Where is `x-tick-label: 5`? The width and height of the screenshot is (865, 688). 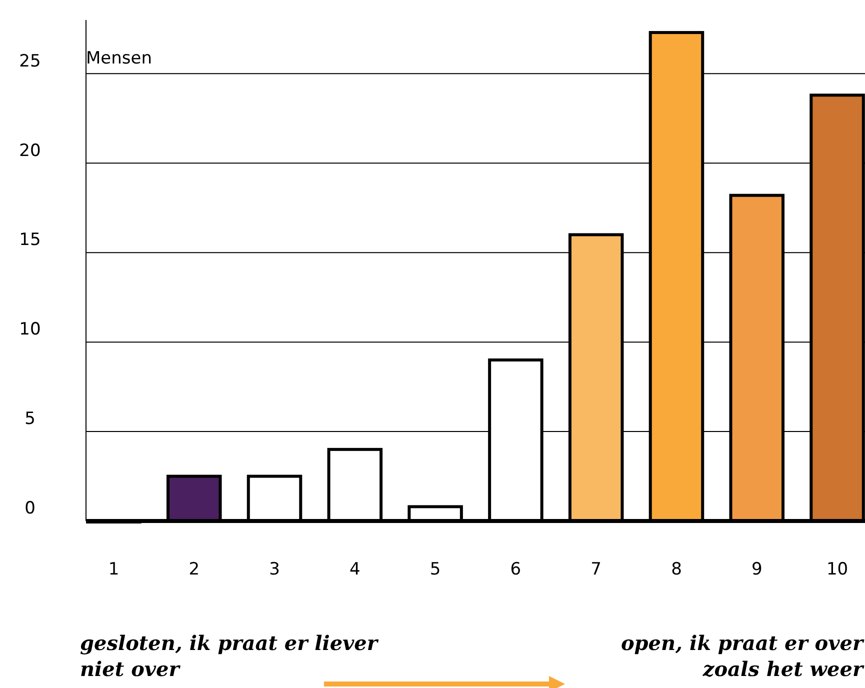
x-tick-label: 5 is located at coordinates (435, 570).